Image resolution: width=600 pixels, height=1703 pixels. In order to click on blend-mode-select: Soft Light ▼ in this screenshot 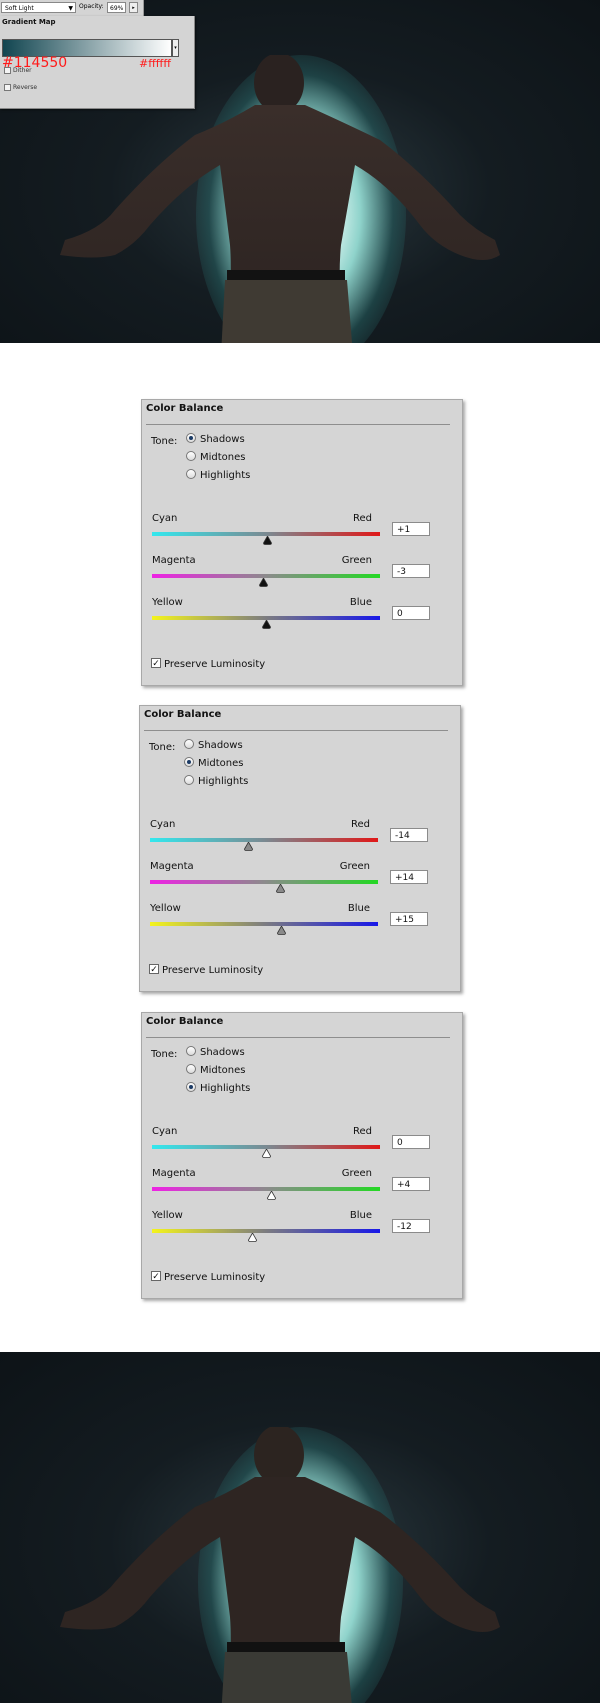, I will do `click(38, 7)`.